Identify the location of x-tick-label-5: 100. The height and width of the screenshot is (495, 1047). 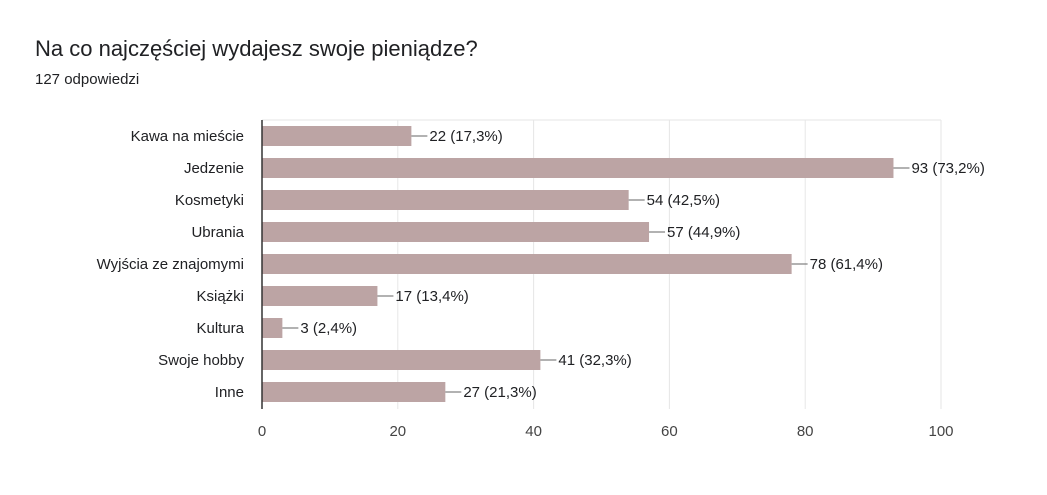
(940, 431).